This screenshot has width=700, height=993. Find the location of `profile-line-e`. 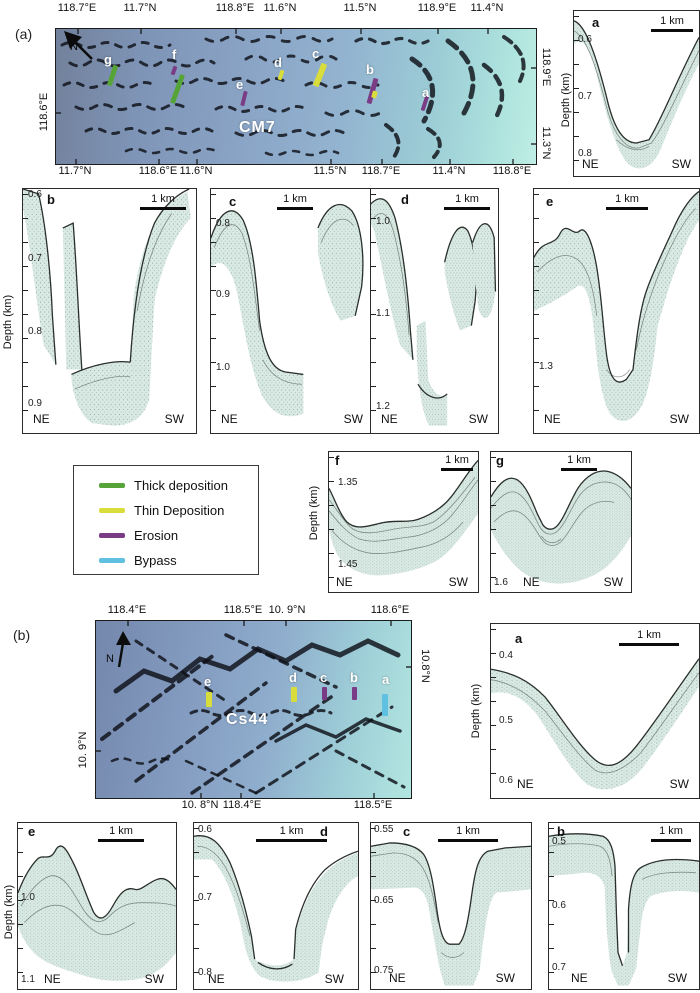

profile-line-e is located at coordinates (209, 699).